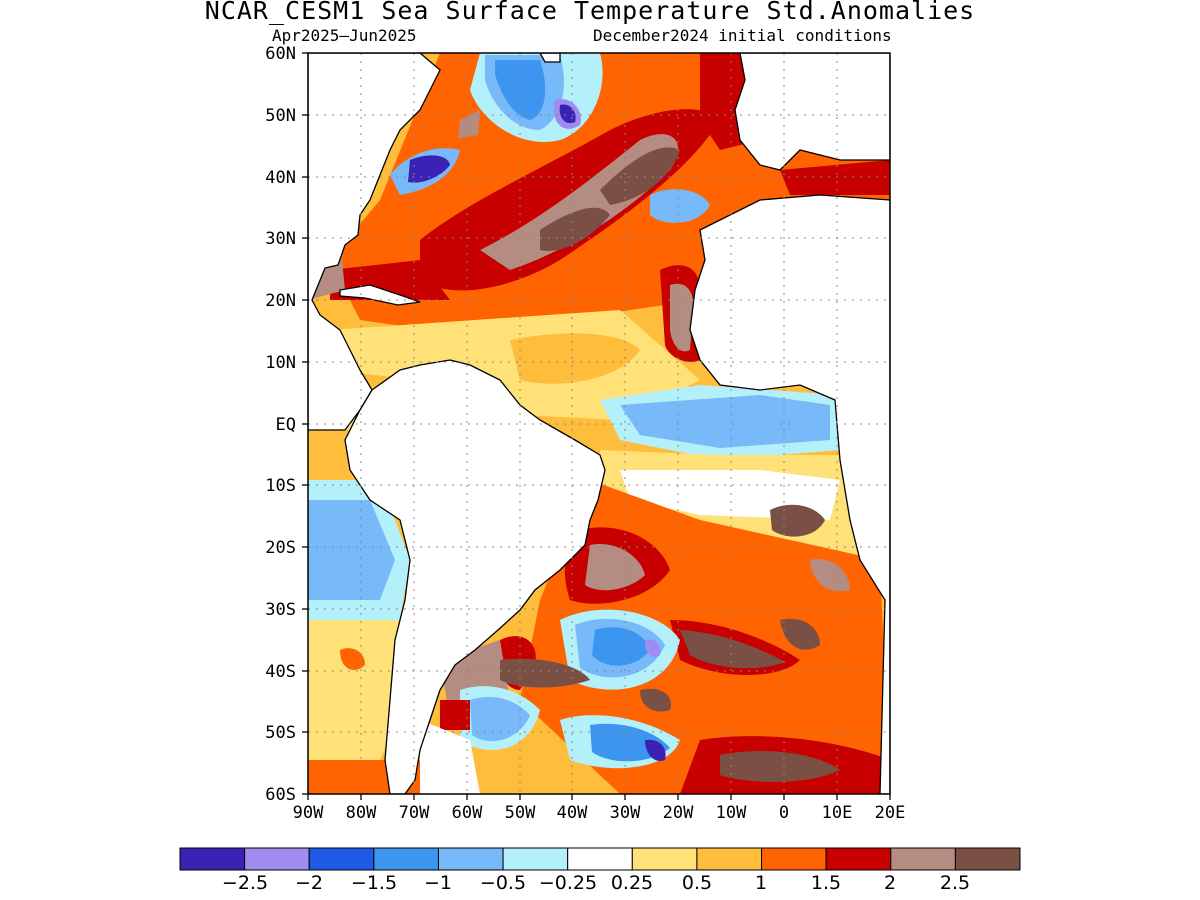 The image size is (1200, 900). Describe the element at coordinates (308, 813) in the screenshot. I see `lon-label: 90W` at that location.